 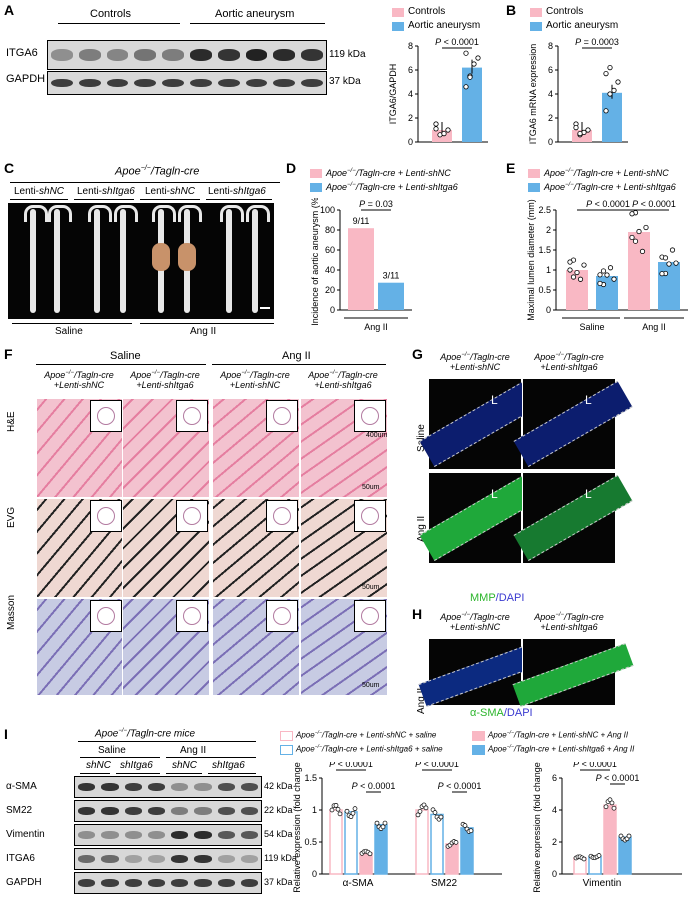 I want to click on y-tick-label: 20, so click(x=330, y=290).